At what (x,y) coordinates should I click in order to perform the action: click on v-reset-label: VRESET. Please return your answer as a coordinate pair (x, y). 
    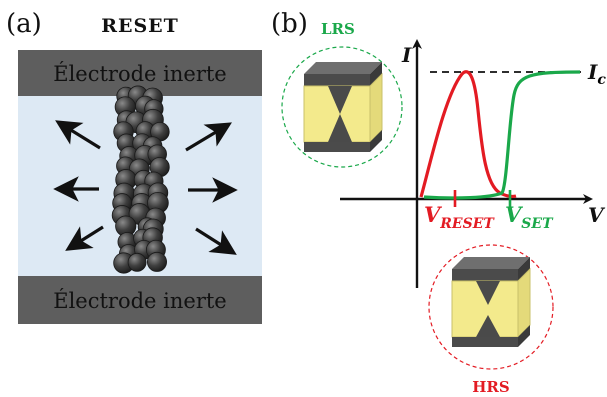
    Looking at the image, I should click on (459, 217).